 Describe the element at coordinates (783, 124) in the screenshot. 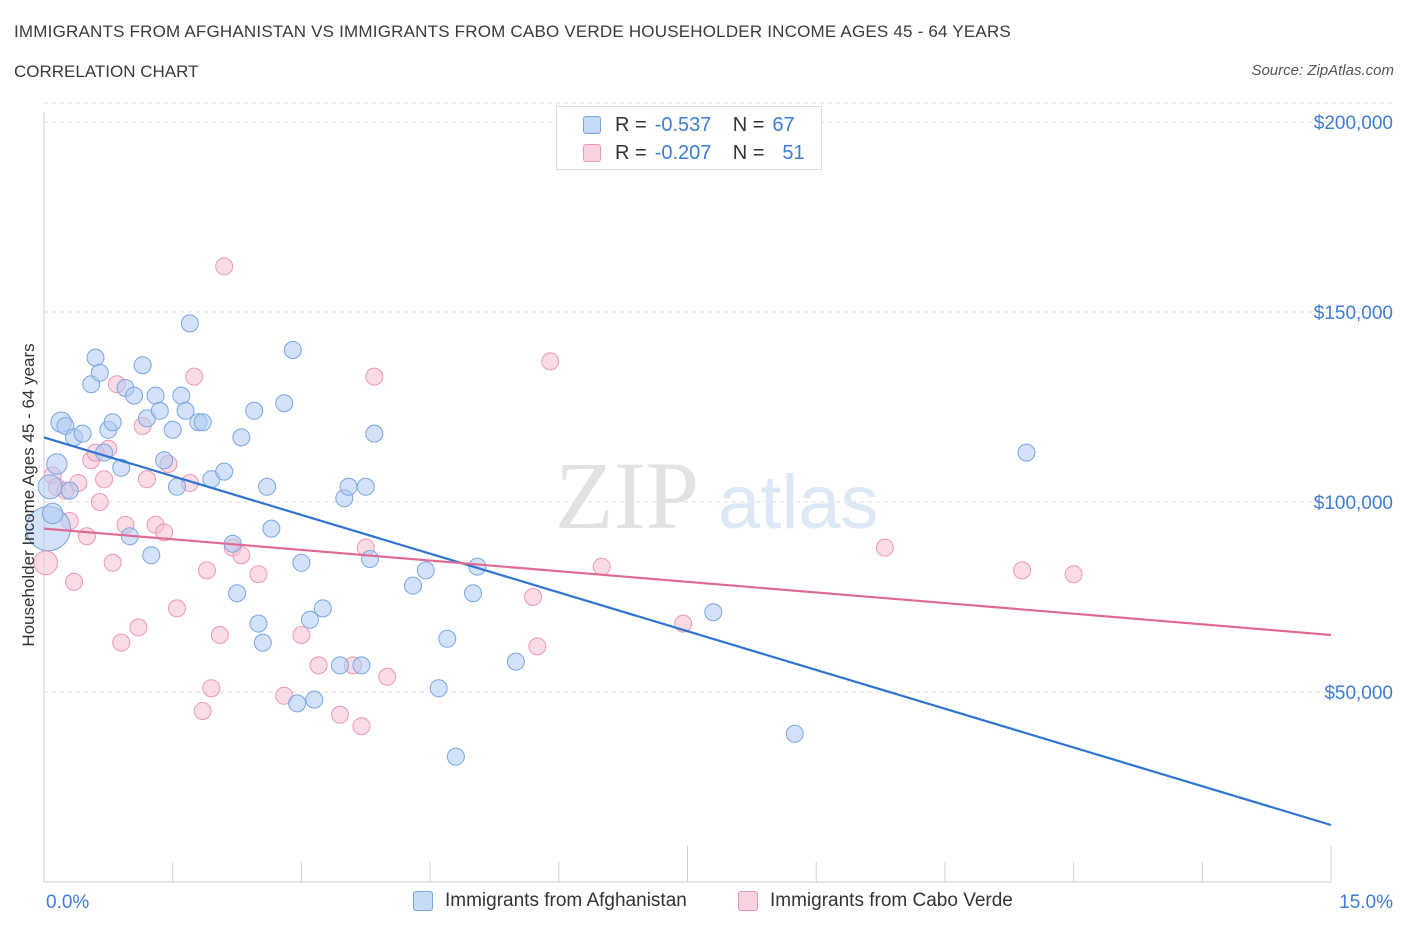

I see `legend-n-value: 67` at that location.